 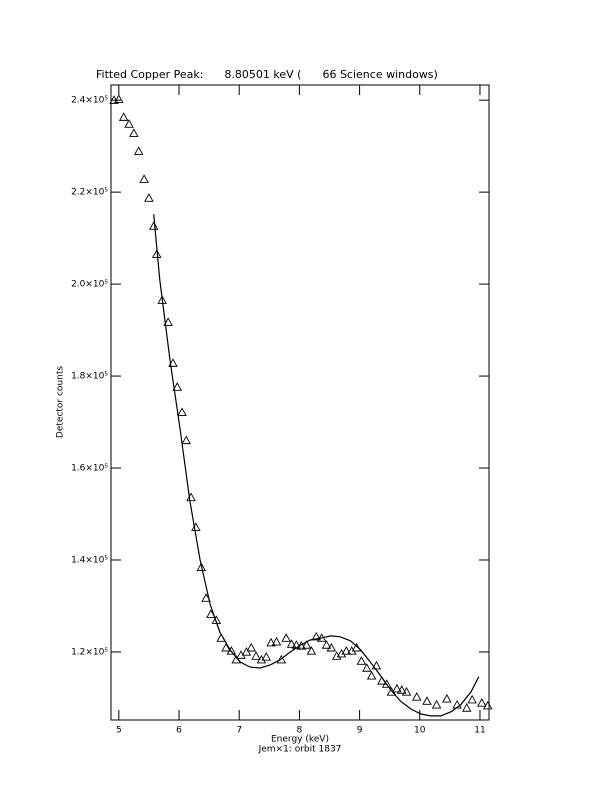 I want to click on x-tick-label: 8, so click(x=300, y=731).